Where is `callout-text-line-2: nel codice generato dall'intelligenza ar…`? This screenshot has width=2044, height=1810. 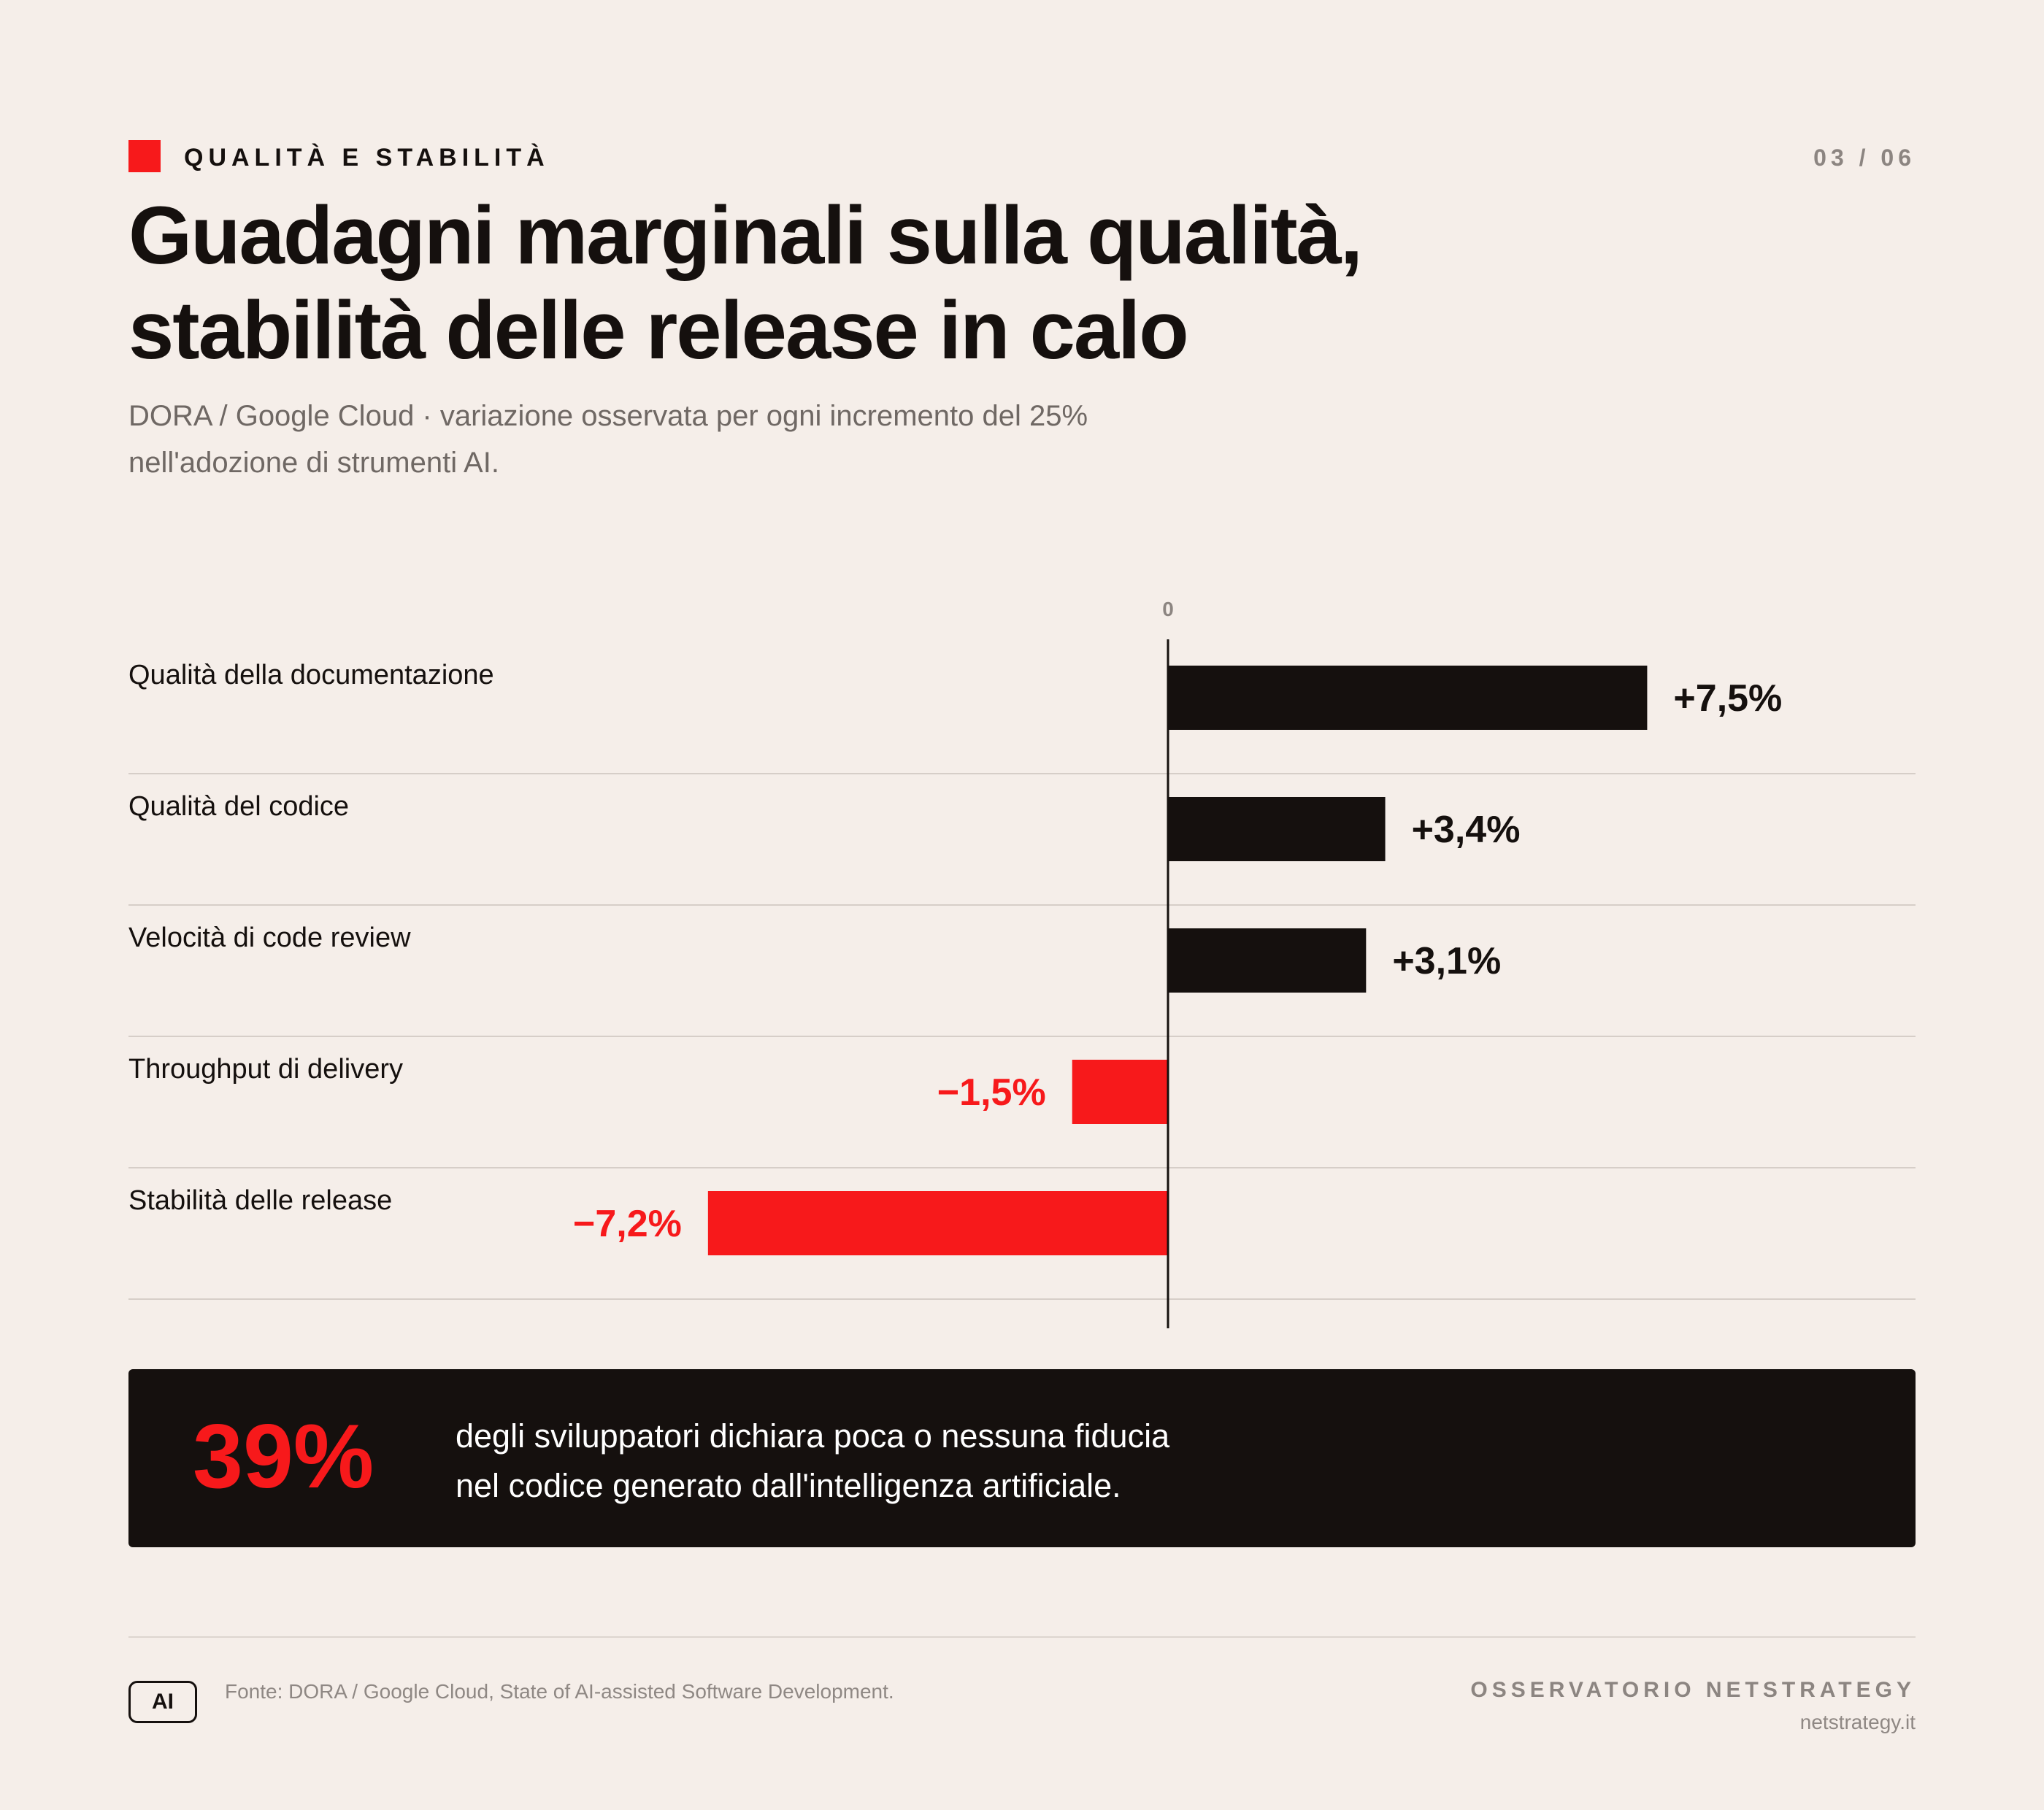
callout-text-line-2: nel codice generato dall'intelligenza ar… is located at coordinates (788, 1486).